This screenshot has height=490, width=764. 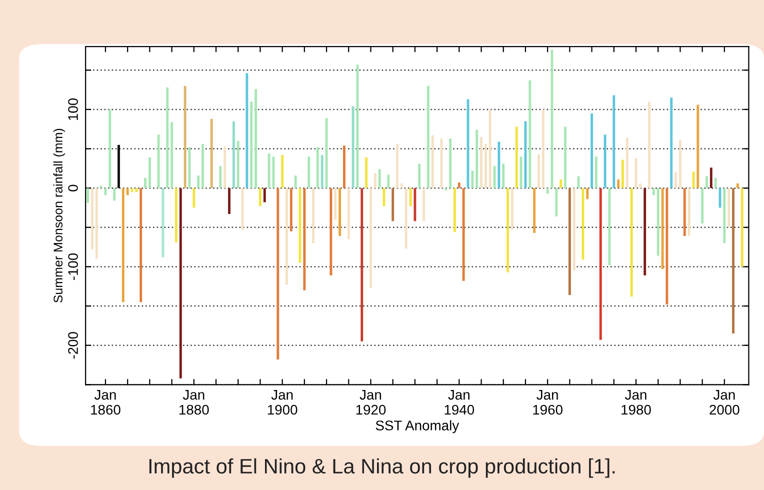 What do you see at coordinates (382, 468) in the screenshot?
I see `text: Impact of El Nino & La Nina on crop production [1].` at bounding box center [382, 468].